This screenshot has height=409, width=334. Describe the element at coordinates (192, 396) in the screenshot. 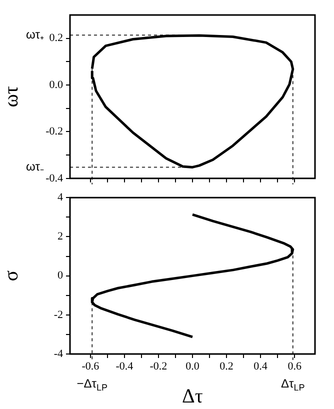

I see `x-axis-title: Δτ` at that location.